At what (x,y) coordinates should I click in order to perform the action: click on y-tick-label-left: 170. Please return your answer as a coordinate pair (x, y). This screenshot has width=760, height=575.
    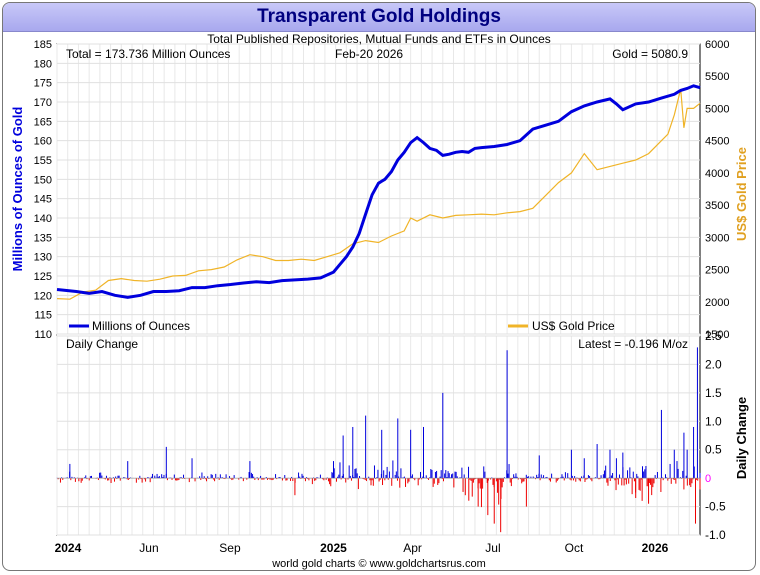
    Looking at the image, I should click on (43, 103).